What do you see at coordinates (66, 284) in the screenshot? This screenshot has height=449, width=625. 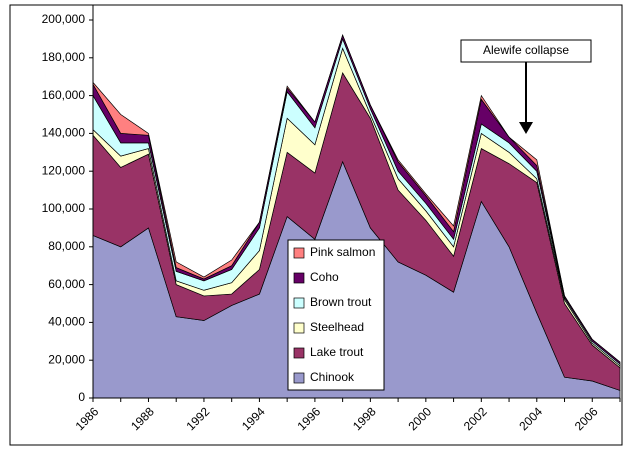 I see `y-tick-label: 60,000` at bounding box center [66, 284].